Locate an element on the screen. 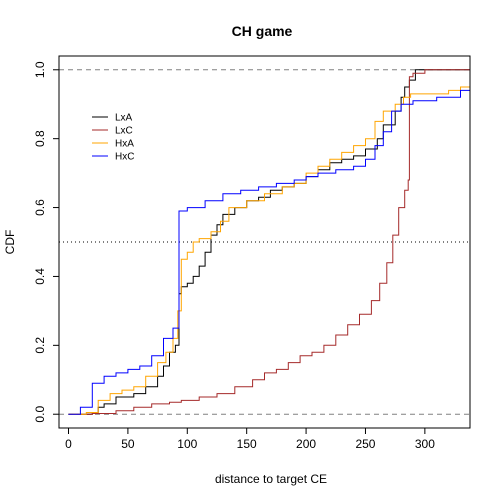 This screenshot has height=500, width=500. x-tick-label-300: 300 is located at coordinates (425, 444).